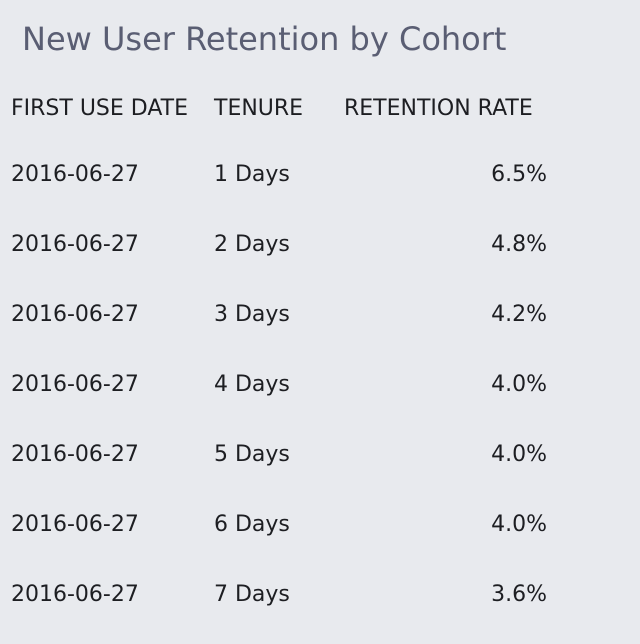 This screenshot has height=644, width=640. What do you see at coordinates (252, 594) in the screenshot?
I see `cell-tenure: 7 Days` at bounding box center [252, 594].